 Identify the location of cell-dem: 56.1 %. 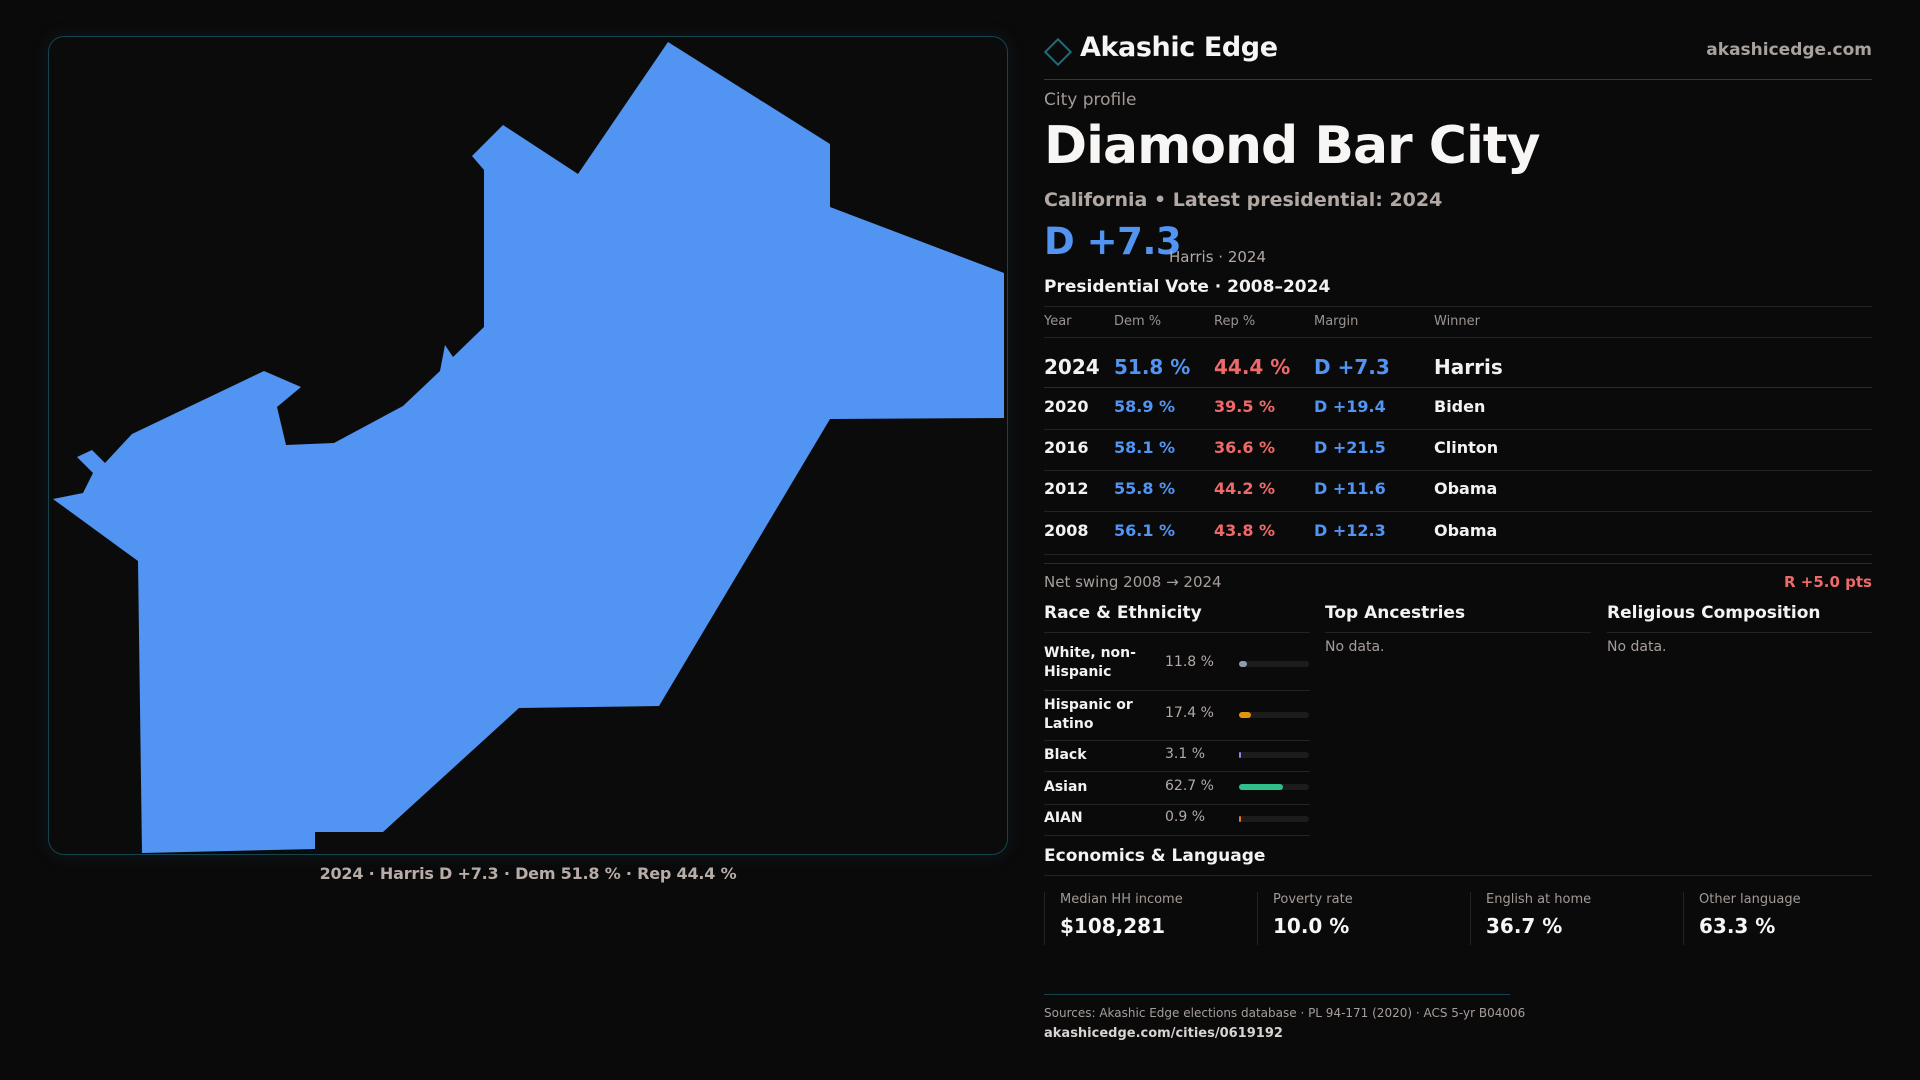
(1145, 530).